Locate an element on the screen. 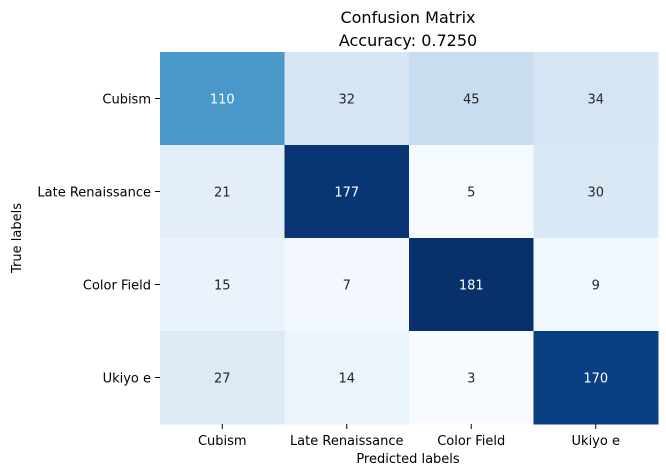 The image size is (666, 476). x-tick-label: Color Field is located at coordinates (471, 441).